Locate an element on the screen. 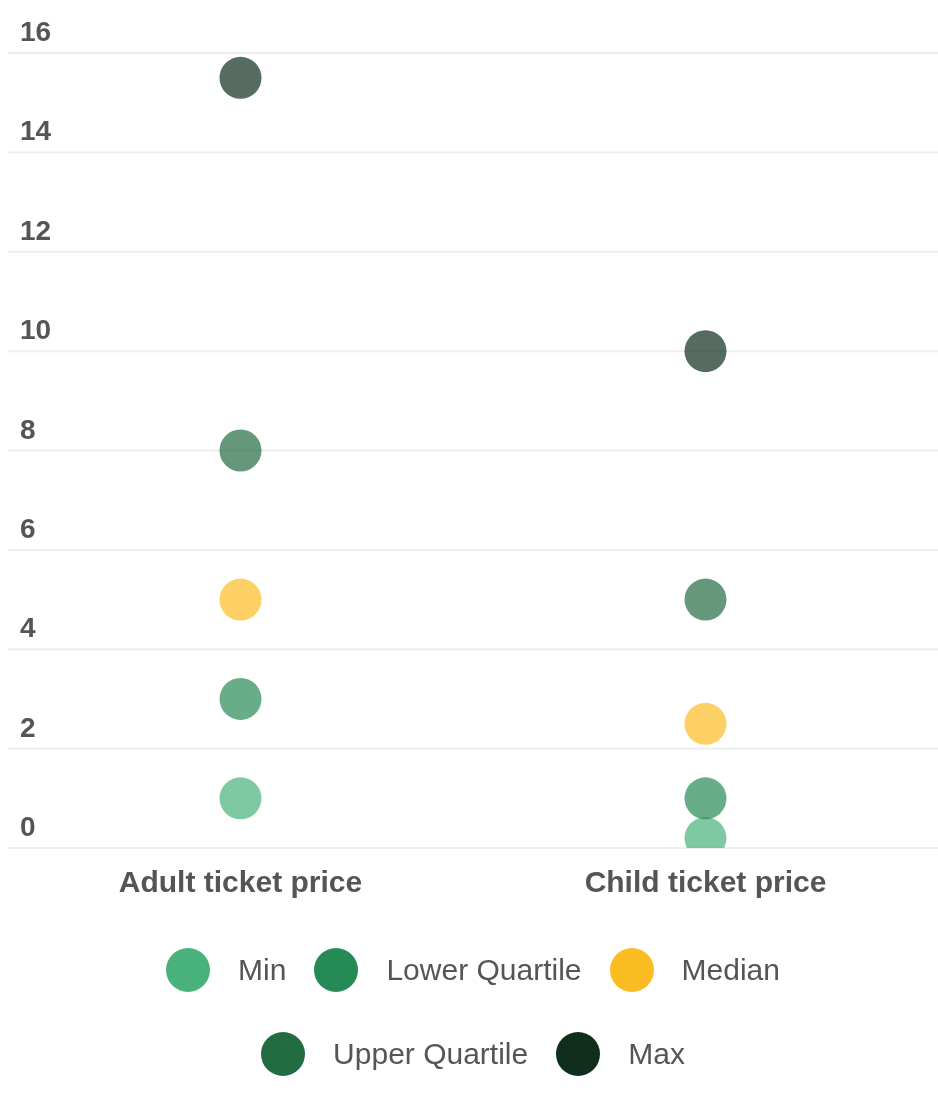 This screenshot has height=1093, width=938. y-tick-label: 16 is located at coordinates (36, 31).